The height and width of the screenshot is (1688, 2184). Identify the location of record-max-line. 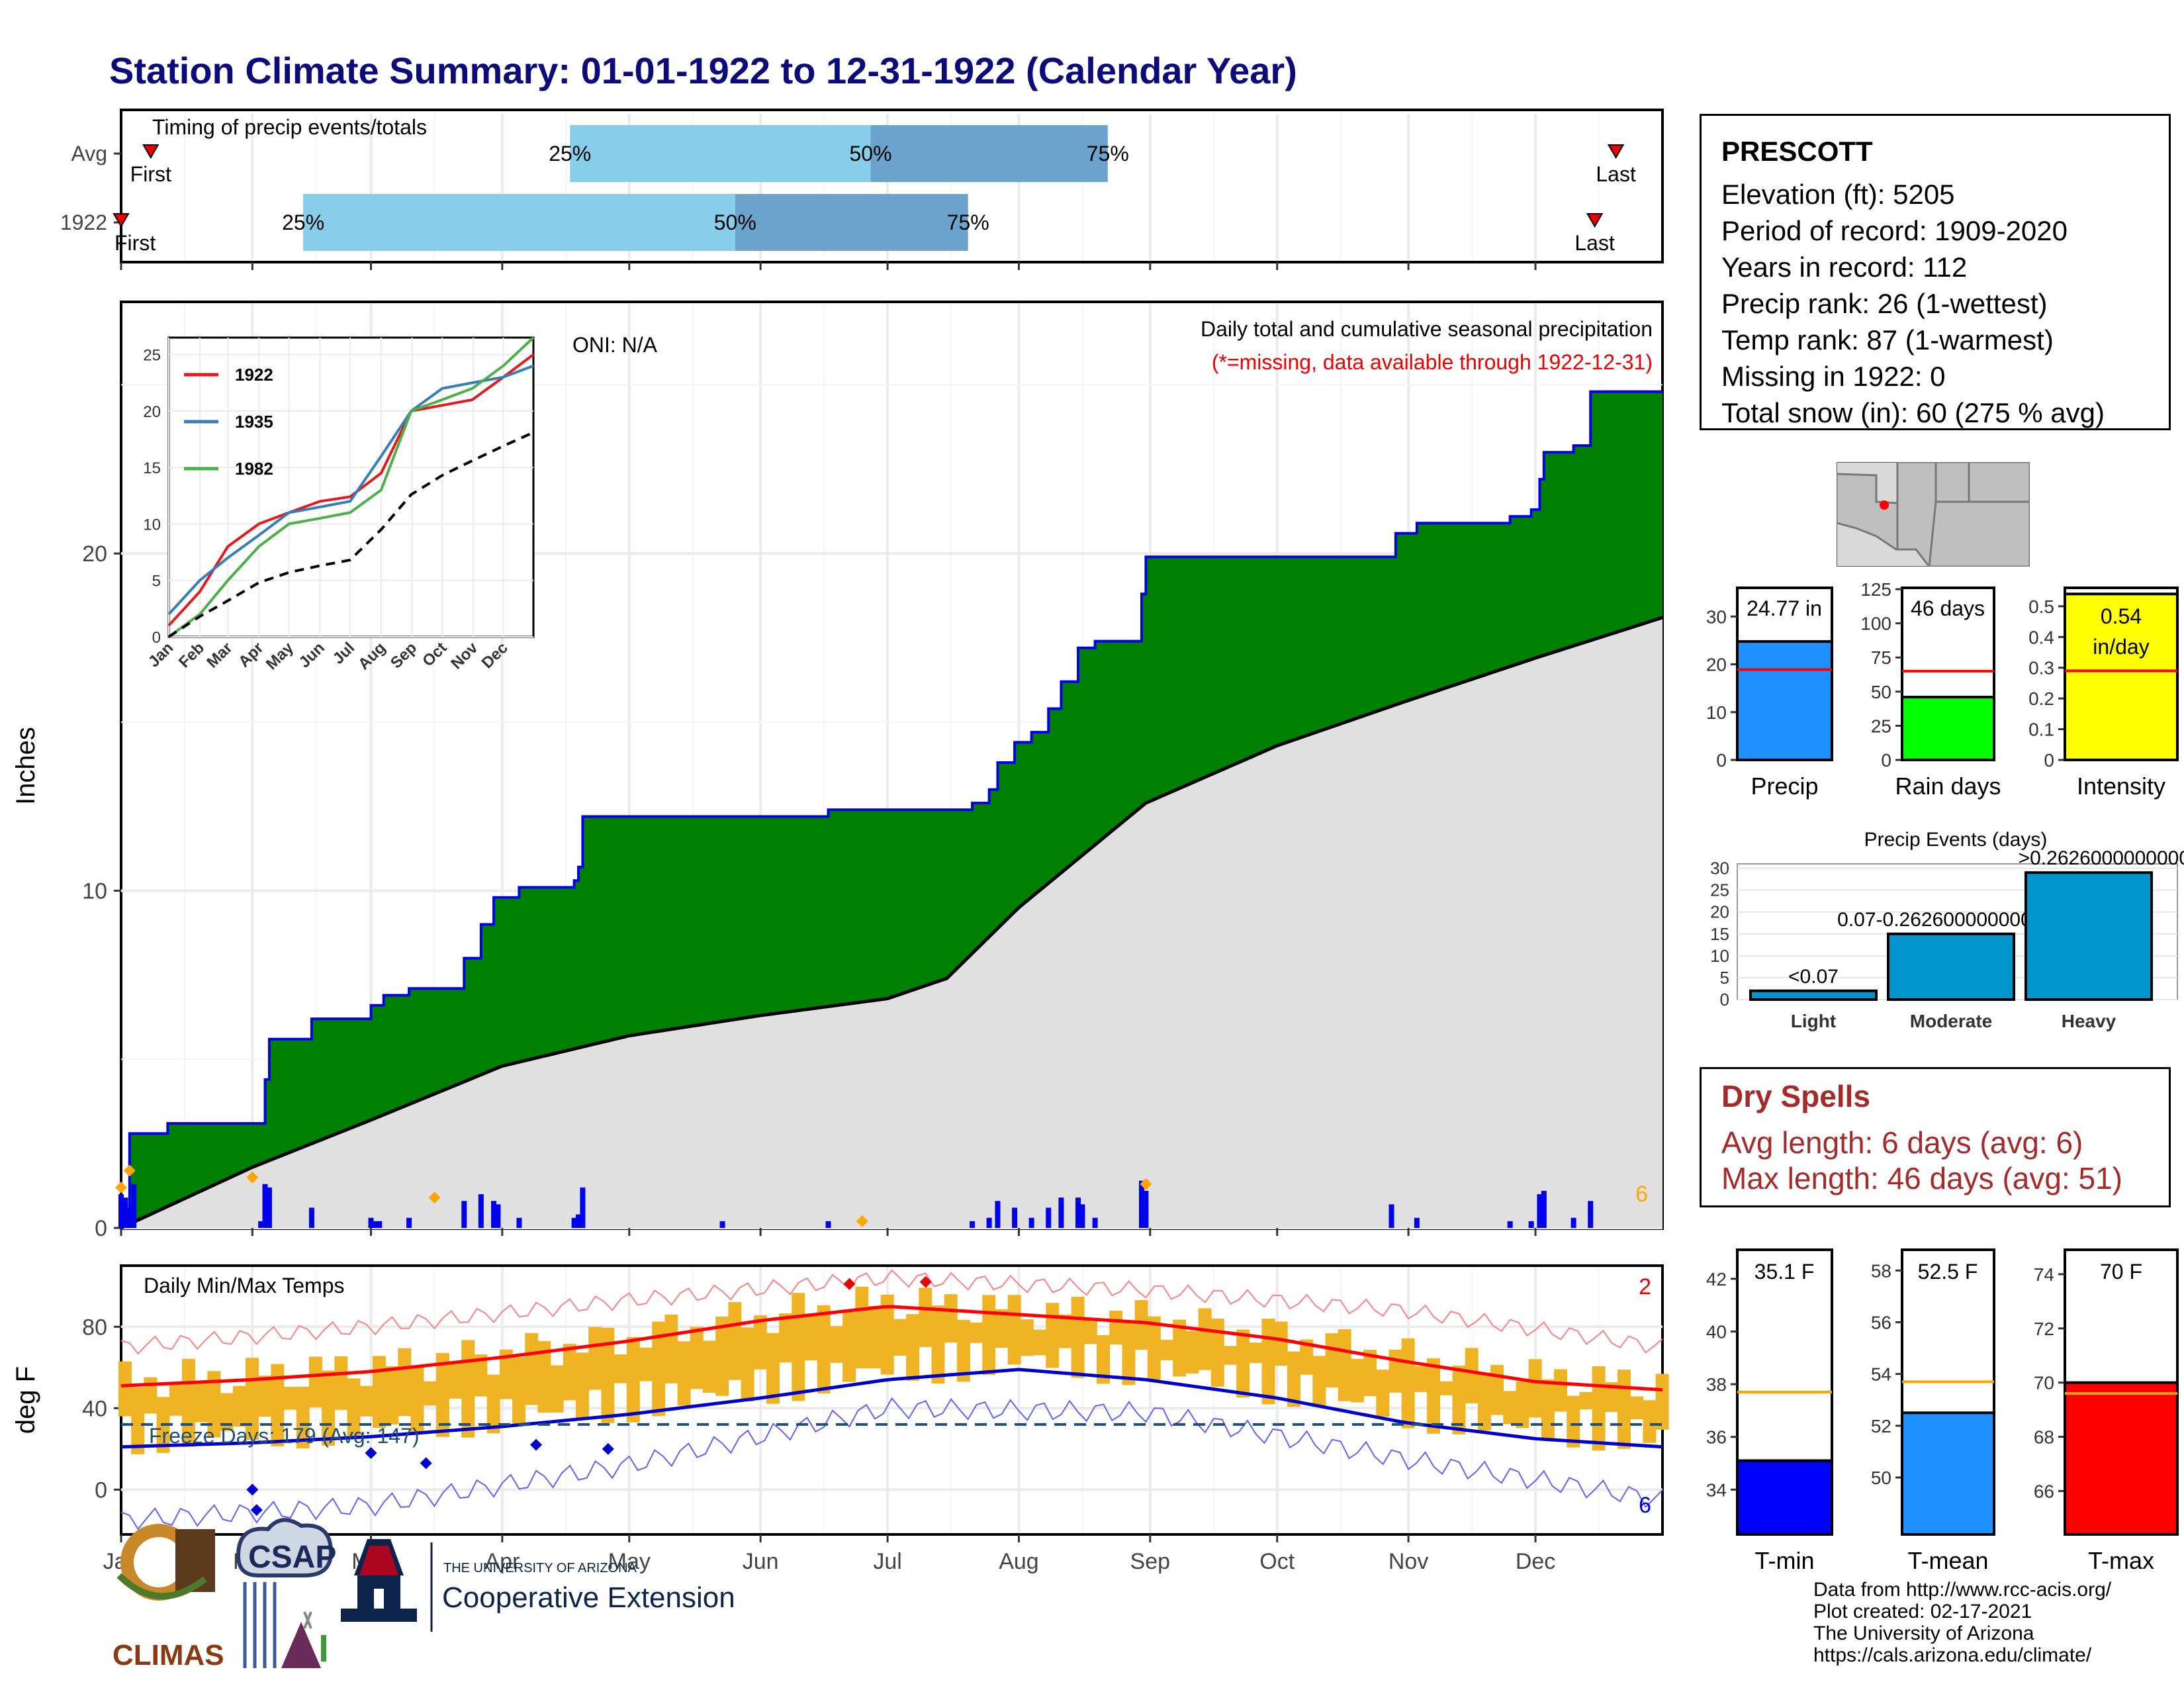
(892, 1312).